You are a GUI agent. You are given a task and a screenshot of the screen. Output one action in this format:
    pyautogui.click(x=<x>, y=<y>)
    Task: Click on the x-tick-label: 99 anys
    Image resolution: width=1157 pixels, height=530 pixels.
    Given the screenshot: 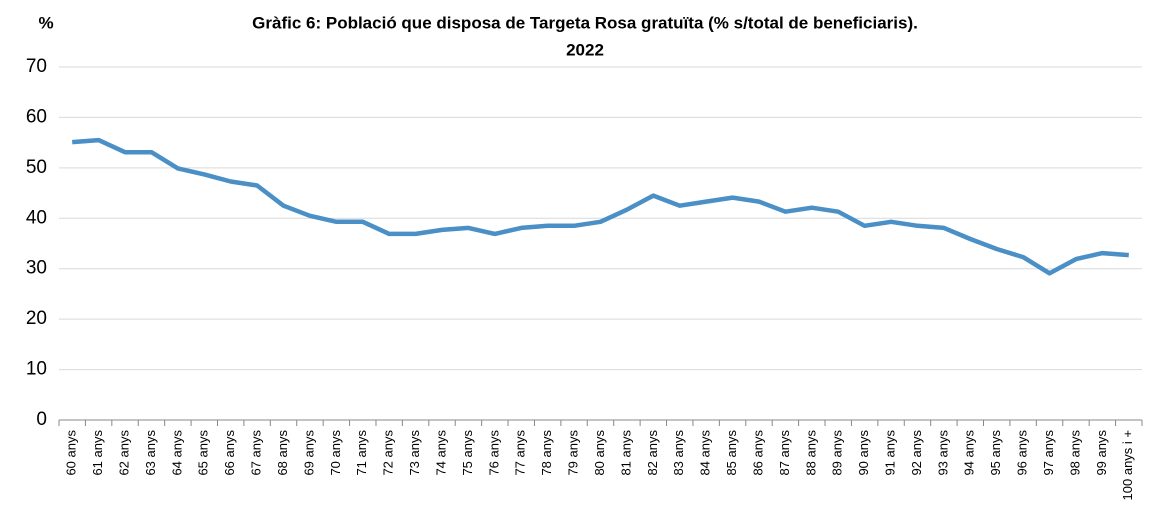 What is the action you would take?
    pyautogui.click(x=1101, y=453)
    